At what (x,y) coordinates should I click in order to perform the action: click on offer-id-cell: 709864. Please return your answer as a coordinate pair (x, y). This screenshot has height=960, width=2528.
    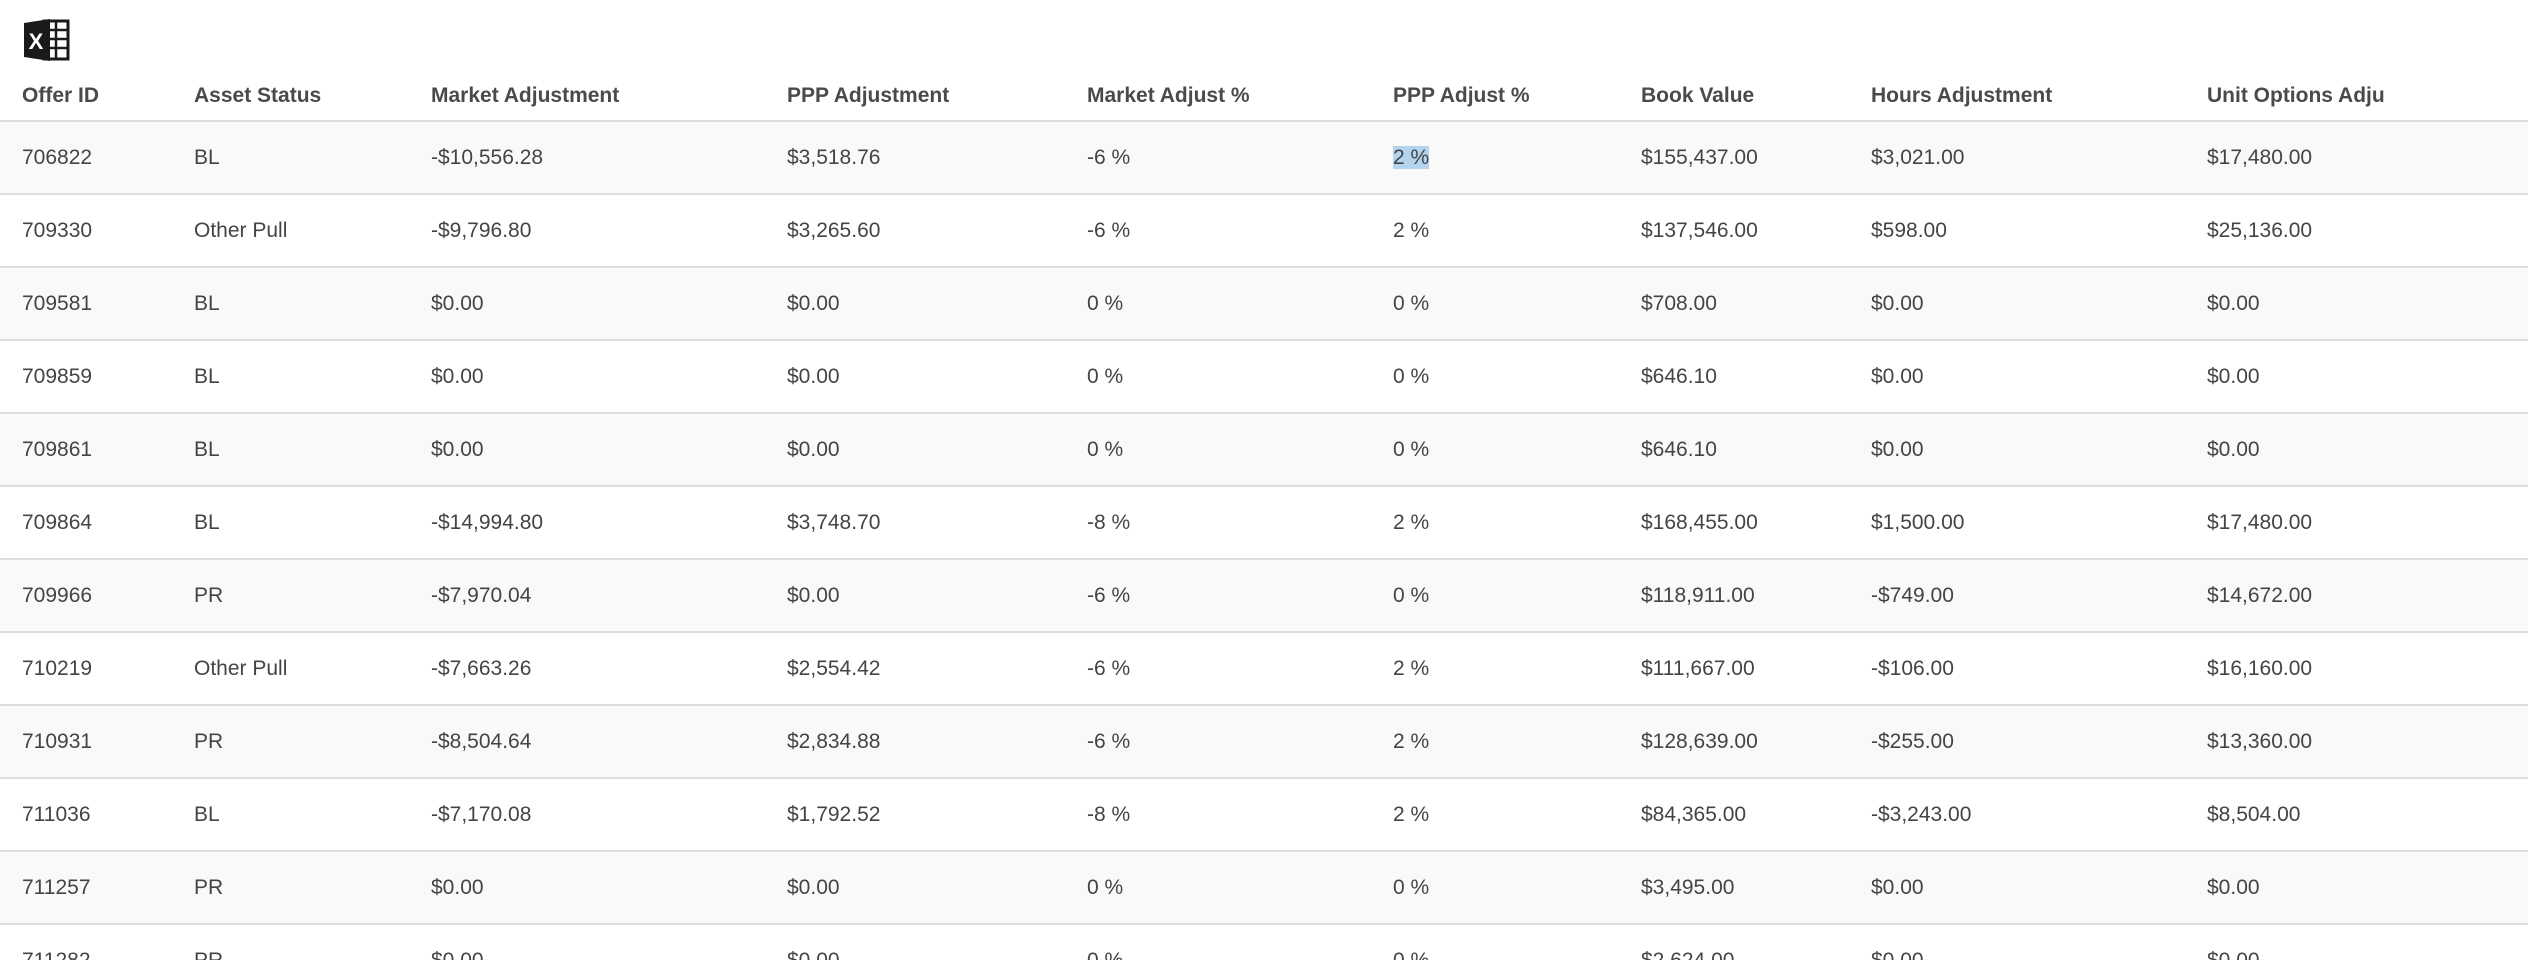
    Looking at the image, I should click on (86, 523).